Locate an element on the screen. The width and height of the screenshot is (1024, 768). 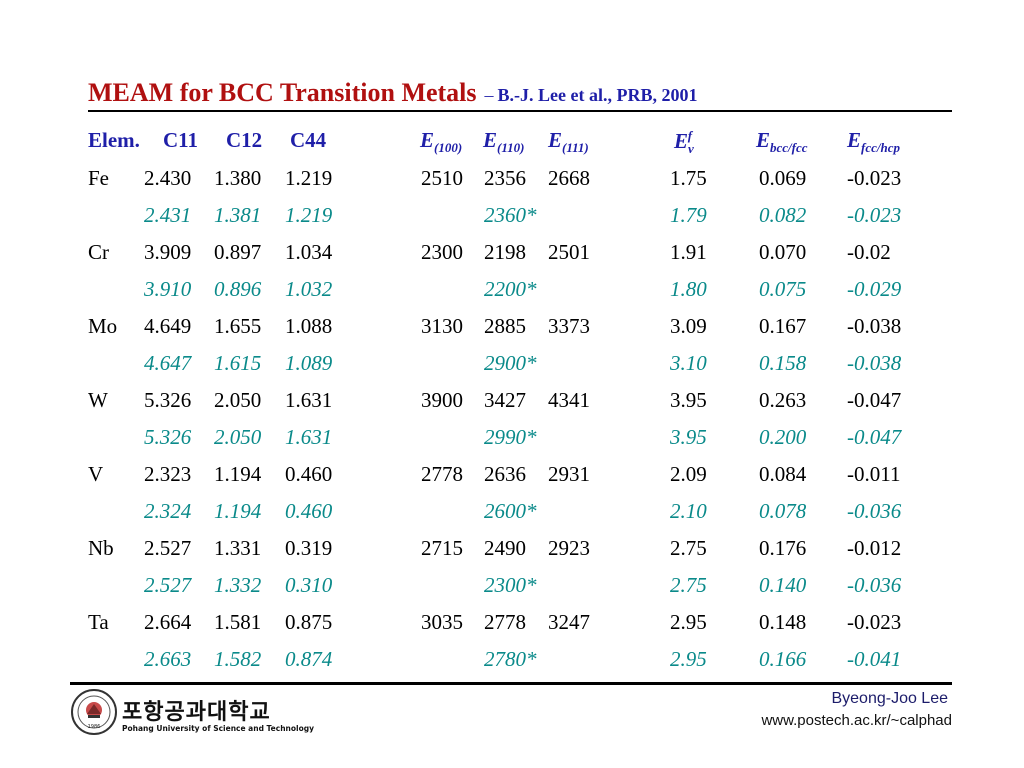
exp-value-c11: 4.649 is located at coordinates (168, 326).